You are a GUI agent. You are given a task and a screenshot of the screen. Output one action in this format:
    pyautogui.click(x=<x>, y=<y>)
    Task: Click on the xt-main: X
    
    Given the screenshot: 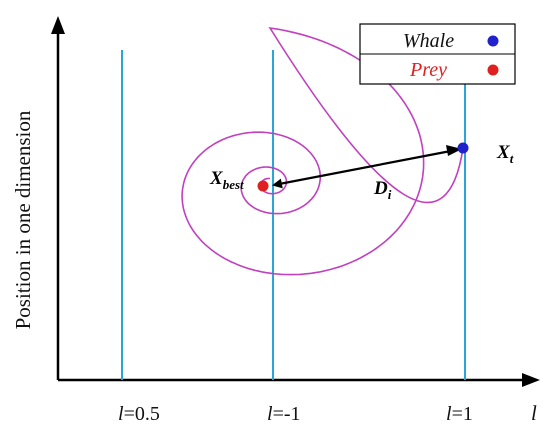 What is the action you would take?
    pyautogui.click(x=503, y=152)
    